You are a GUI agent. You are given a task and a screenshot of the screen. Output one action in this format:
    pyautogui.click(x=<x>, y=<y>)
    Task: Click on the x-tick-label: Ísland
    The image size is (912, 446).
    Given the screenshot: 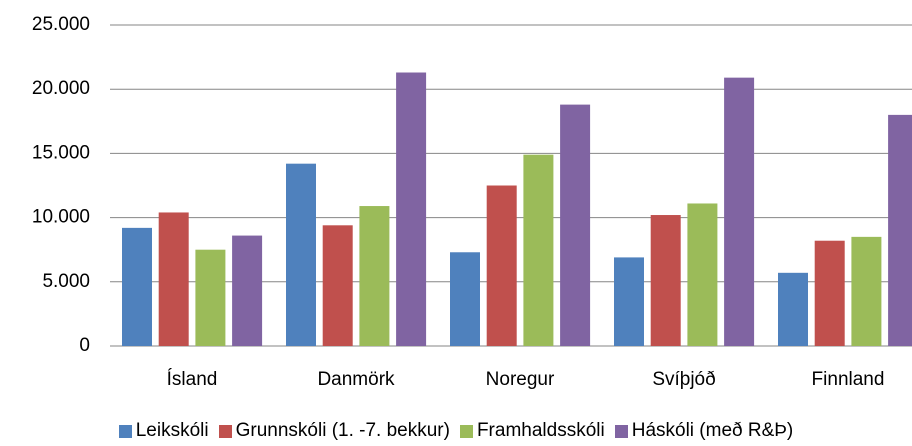 What is the action you would take?
    pyautogui.click(x=192, y=379)
    